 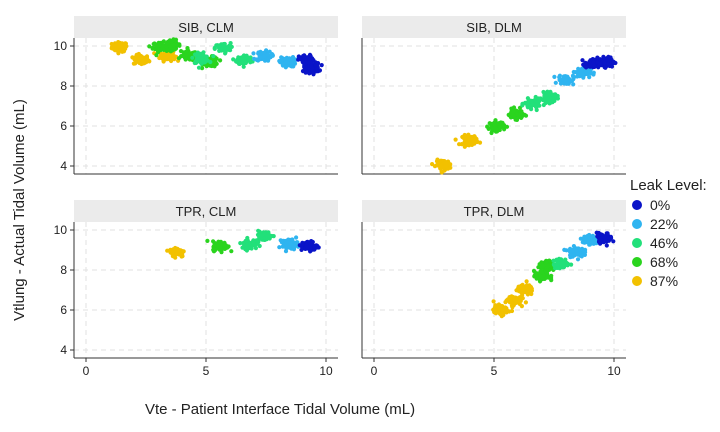 What do you see at coordinates (19, 210) in the screenshot?
I see `y-axis-label: Vtlung - Actual Tidal Volume (mL)` at bounding box center [19, 210].